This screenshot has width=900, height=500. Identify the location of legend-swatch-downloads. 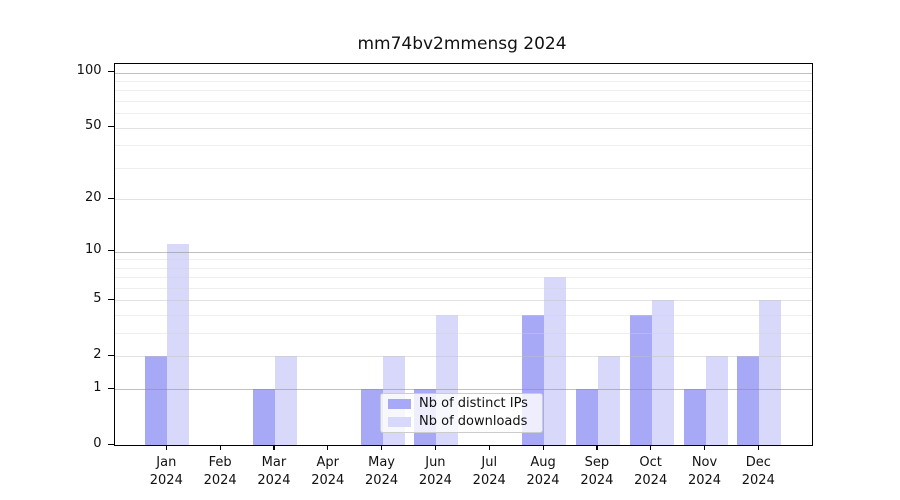
(399, 421).